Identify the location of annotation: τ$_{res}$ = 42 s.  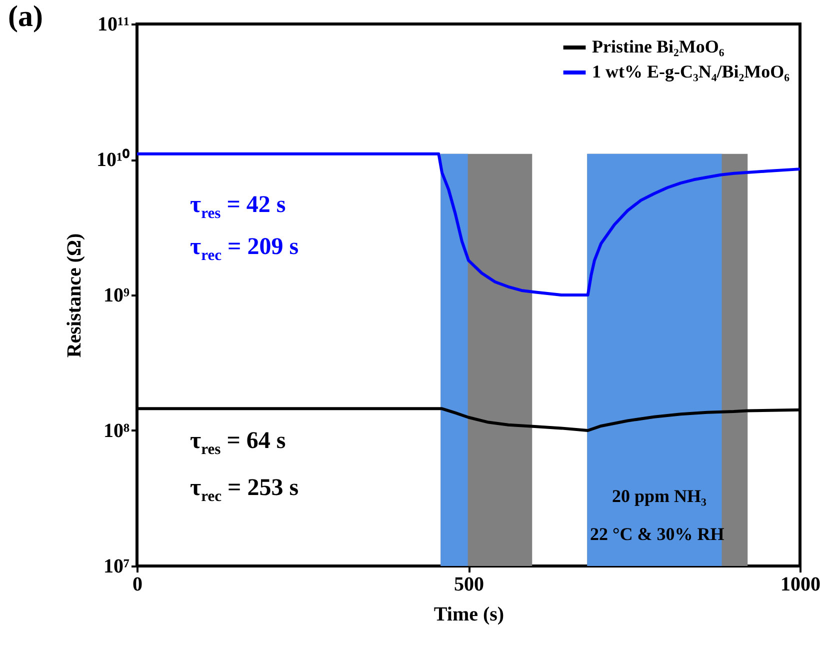
(238, 207).